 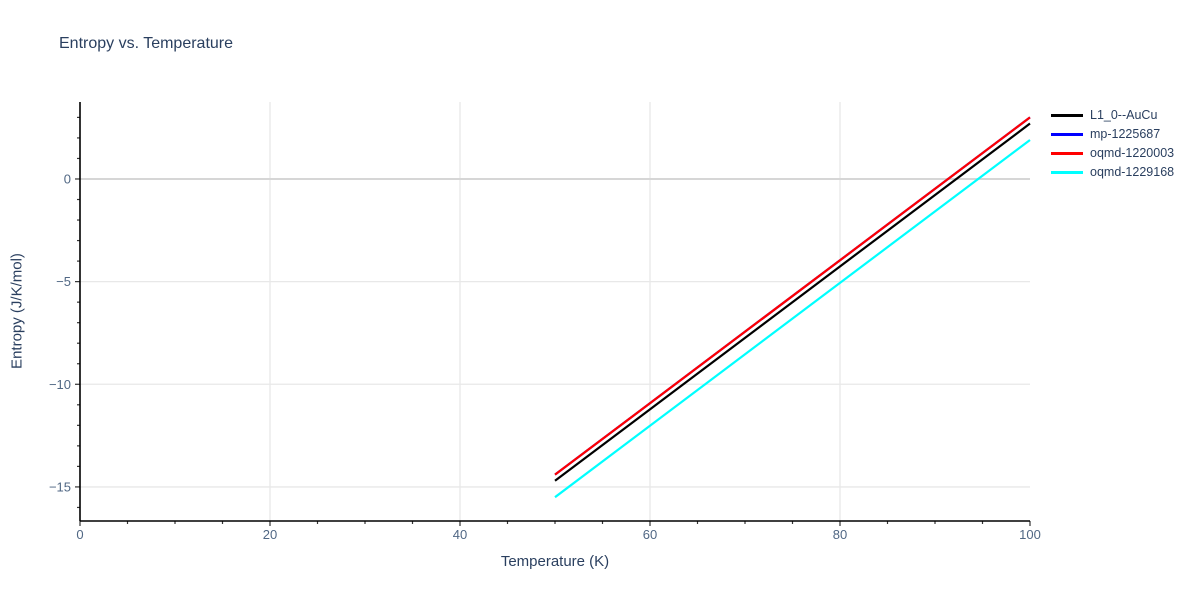 What do you see at coordinates (79, 534) in the screenshot?
I see `x-tick-label: 0` at bounding box center [79, 534].